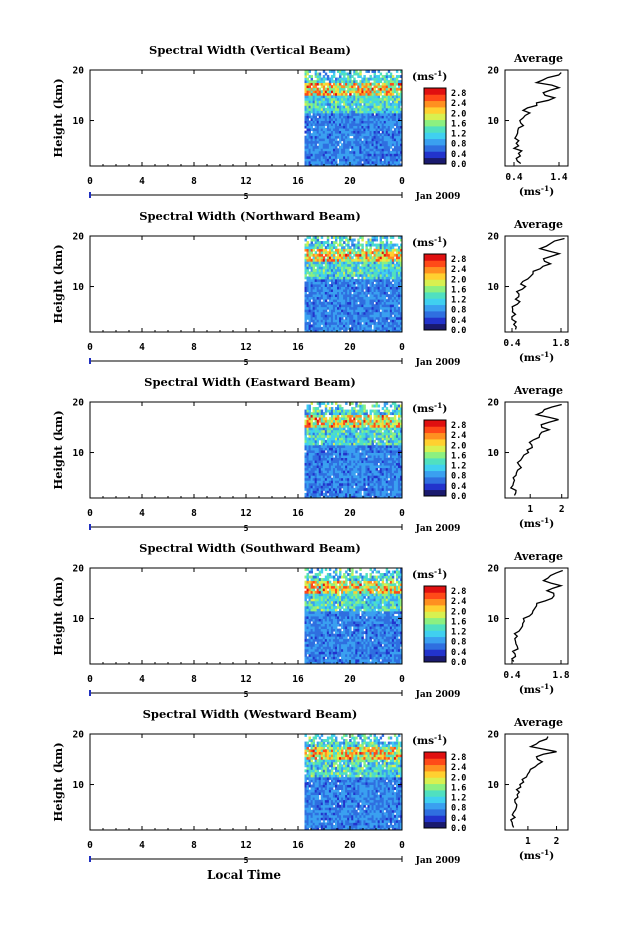 This screenshot has height=929, width=624. I want to click on colorbar-unit: (ms-1), so click(429, 242).